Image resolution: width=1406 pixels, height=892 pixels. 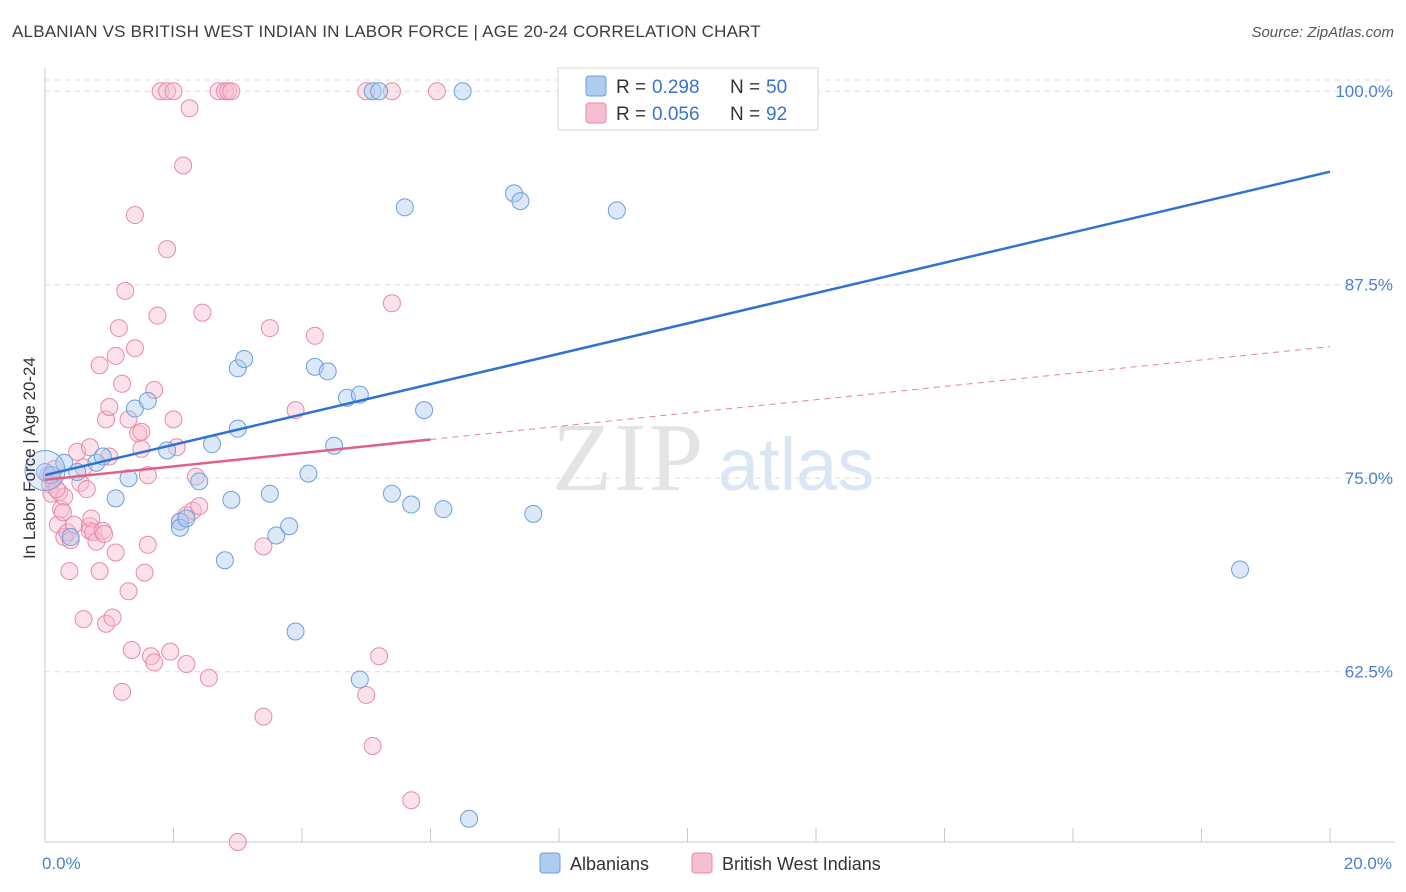 What do you see at coordinates (631, 114) in the screenshot?
I see `legend-r-label-2: R =` at bounding box center [631, 114].